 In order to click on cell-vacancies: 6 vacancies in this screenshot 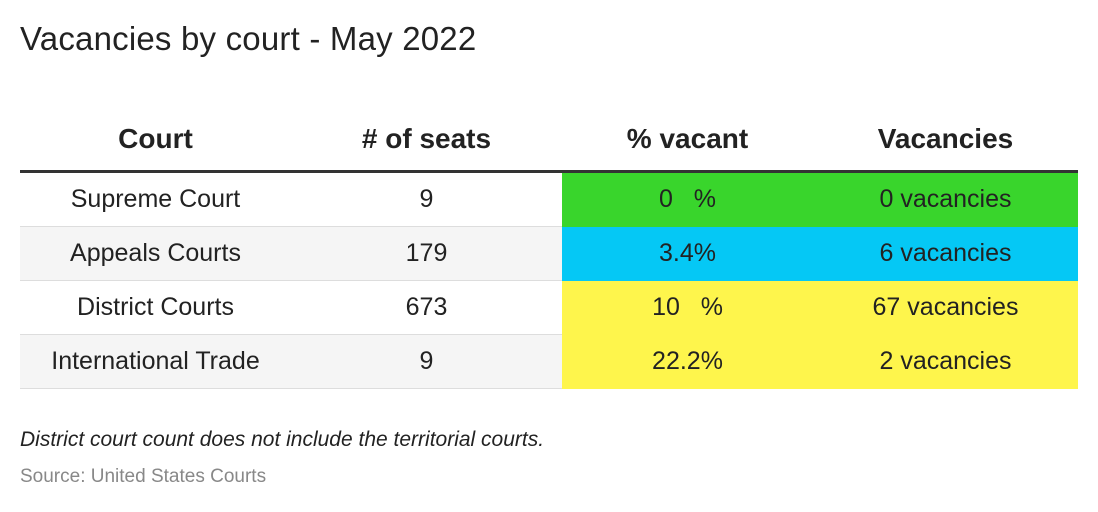, I will do `click(945, 253)`.